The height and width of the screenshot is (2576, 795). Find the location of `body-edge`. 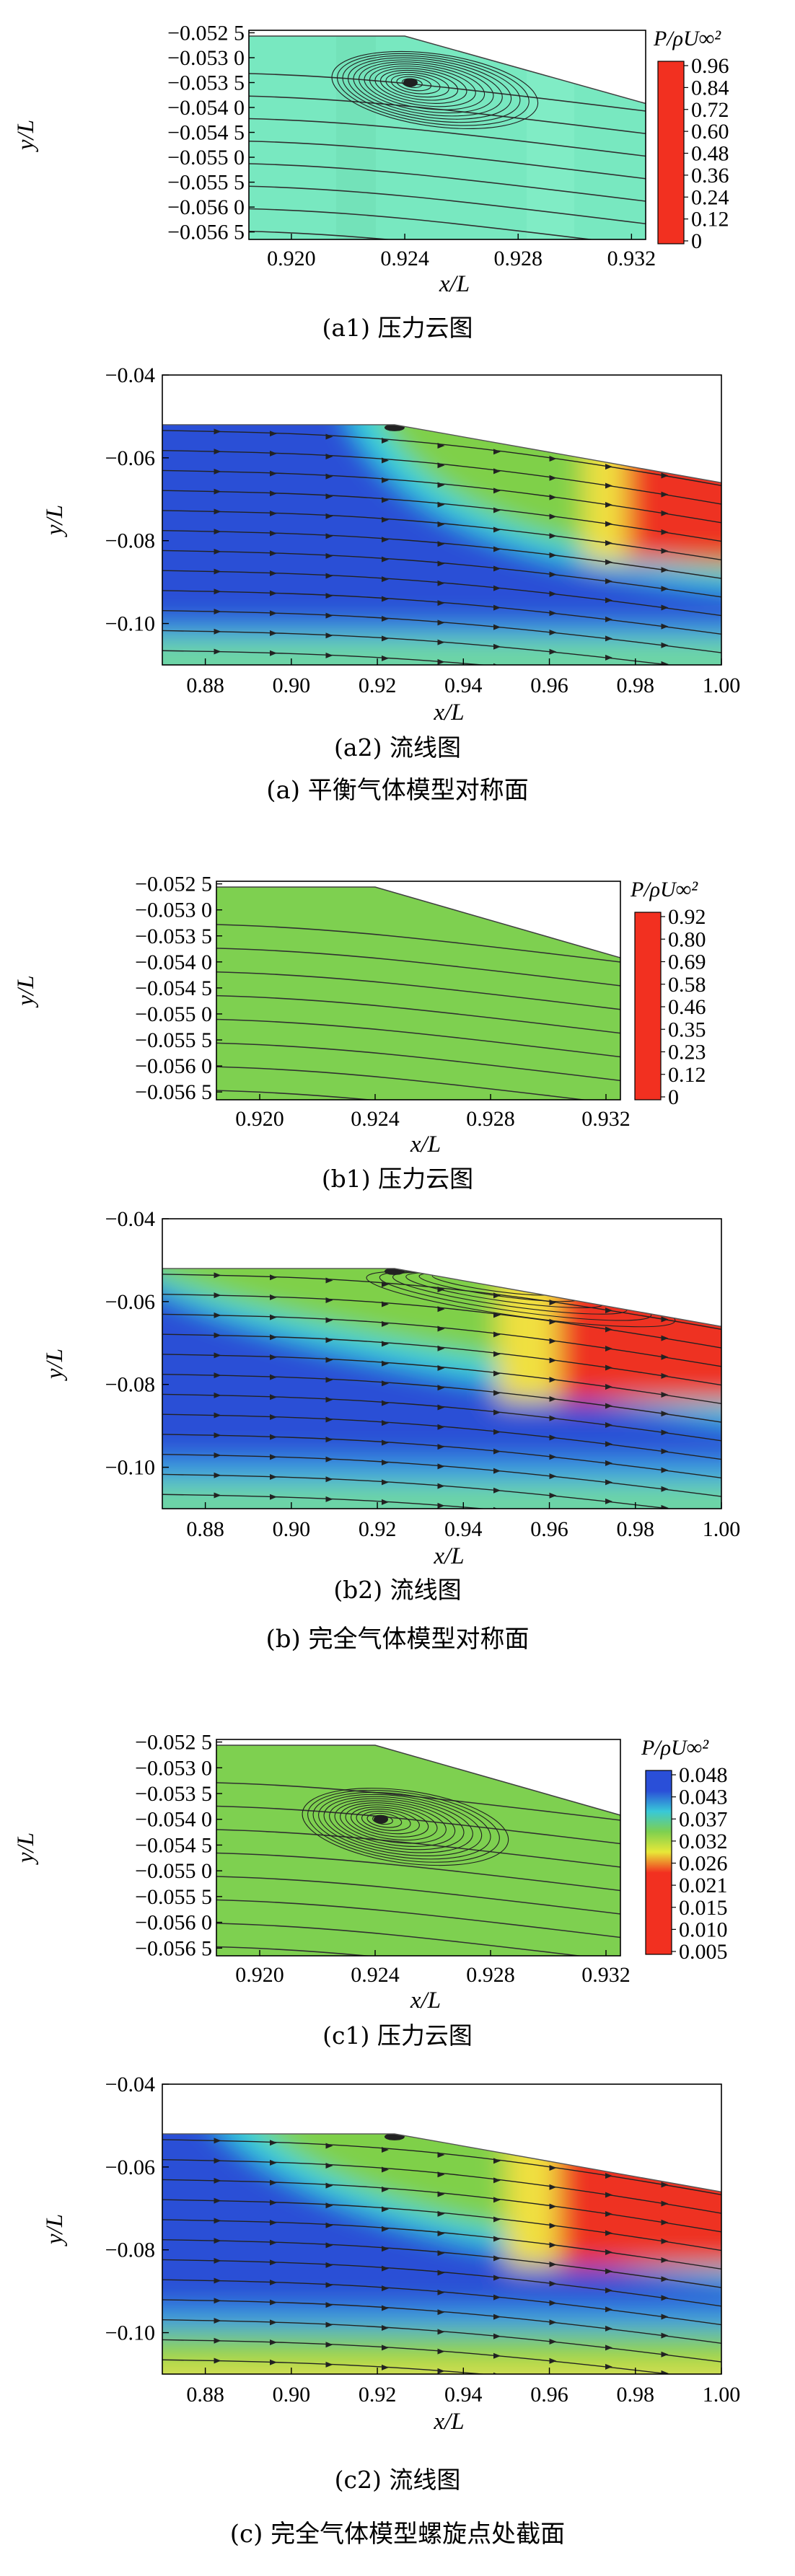

body-edge is located at coordinates (447, 70).